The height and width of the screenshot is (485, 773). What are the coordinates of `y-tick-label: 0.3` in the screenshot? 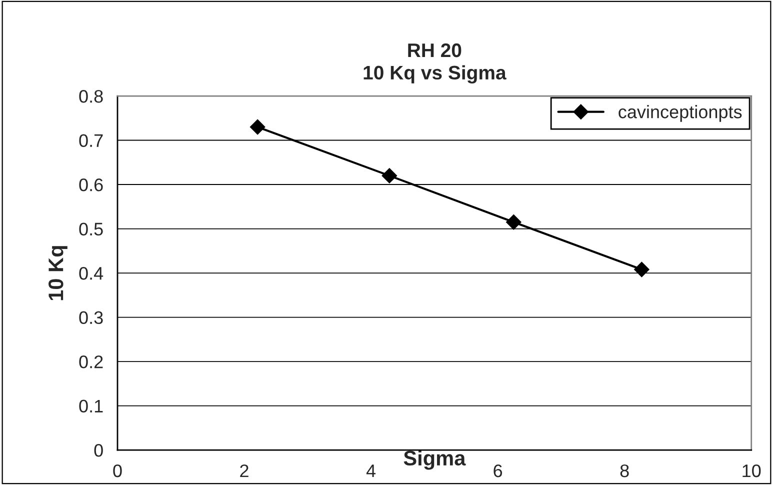 It's located at (91, 317).